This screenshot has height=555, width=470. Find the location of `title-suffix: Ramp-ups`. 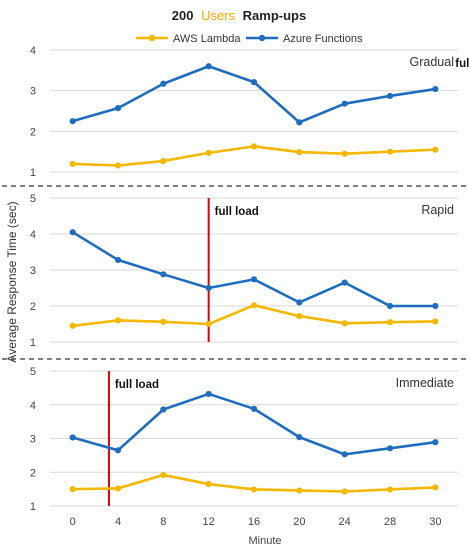

title-suffix: Ramp-ups is located at coordinates (275, 15).